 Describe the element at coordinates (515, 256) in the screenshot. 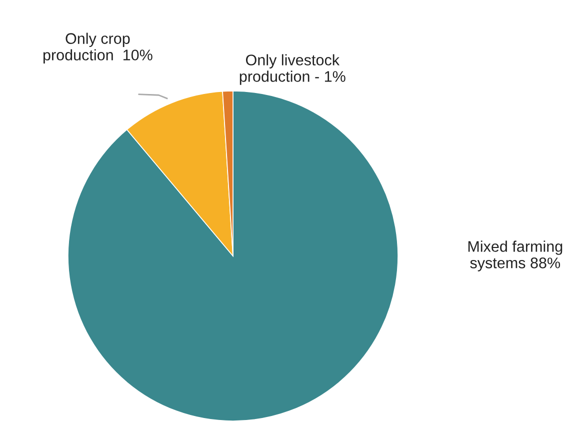

I see `slice-label: Mixed farming systems 88%` at that location.